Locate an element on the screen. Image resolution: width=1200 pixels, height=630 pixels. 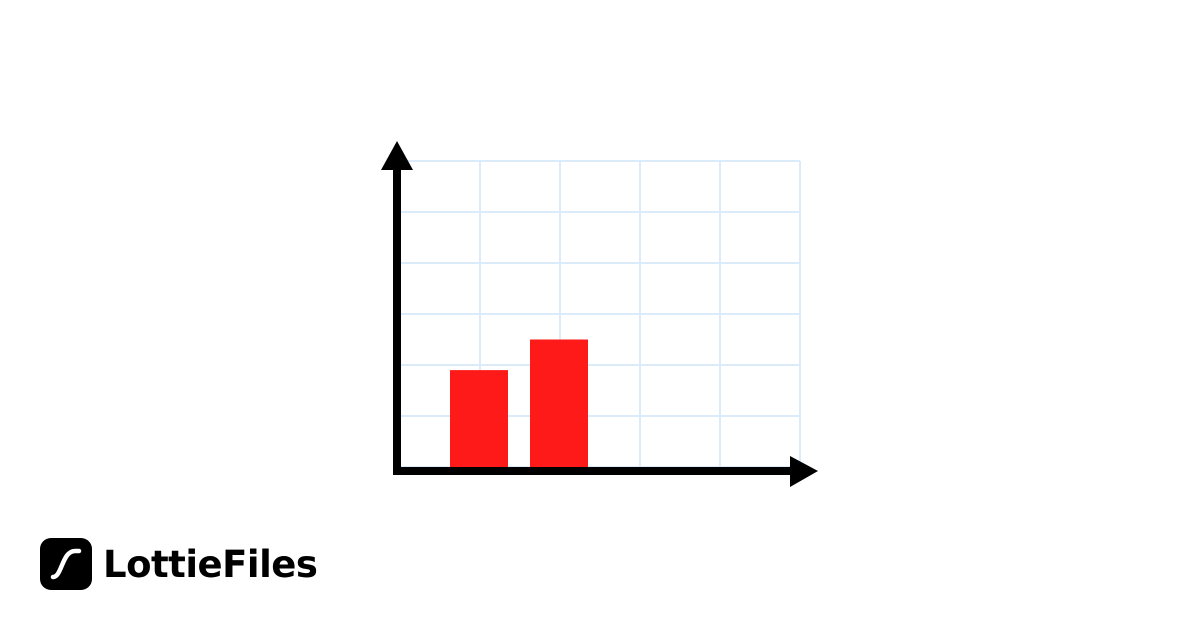
bars is located at coordinates (519, 403).